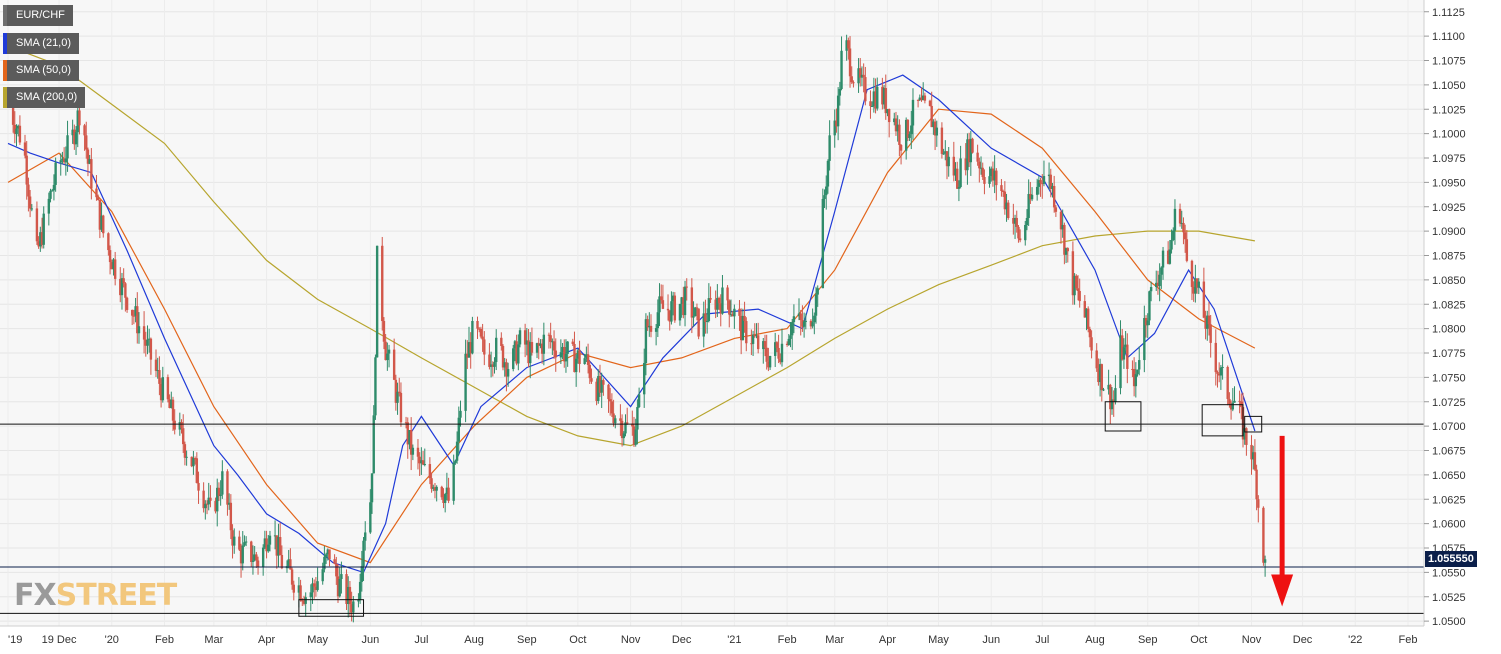 The width and height of the screenshot is (1501, 654). Describe the element at coordinates (41, 70) in the screenshot. I see `legend-sma50: SMA (50,0)` at that location.